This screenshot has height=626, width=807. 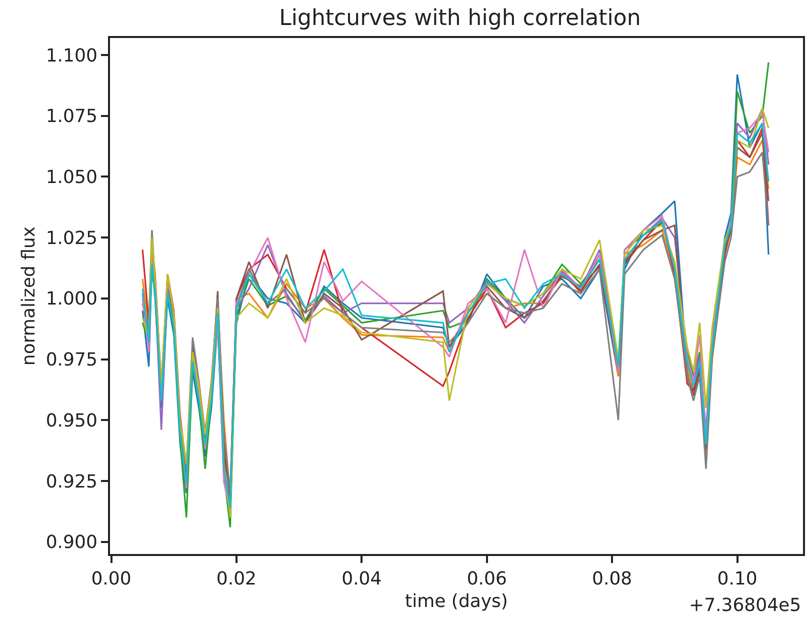 I want to click on y-tick-label: 1.025, so click(x=72, y=238).